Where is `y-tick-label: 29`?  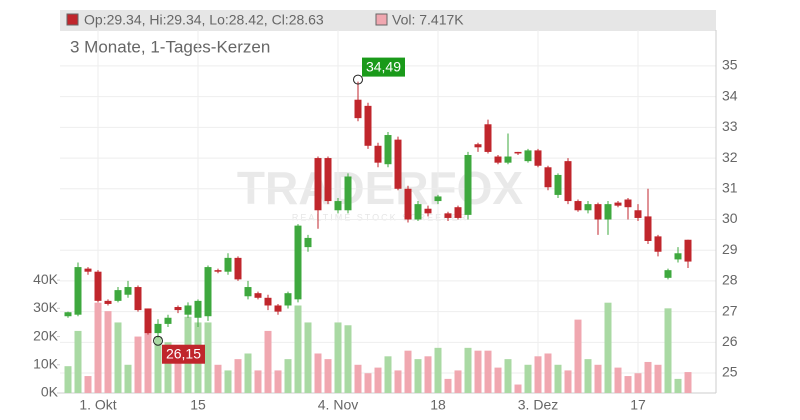
y-tick-label: 29 is located at coordinates (730, 249).